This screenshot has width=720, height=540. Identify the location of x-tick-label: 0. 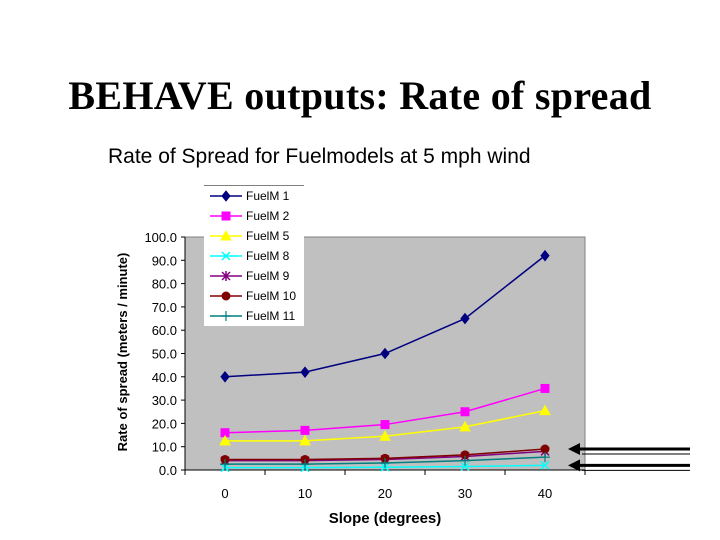
(224, 493).